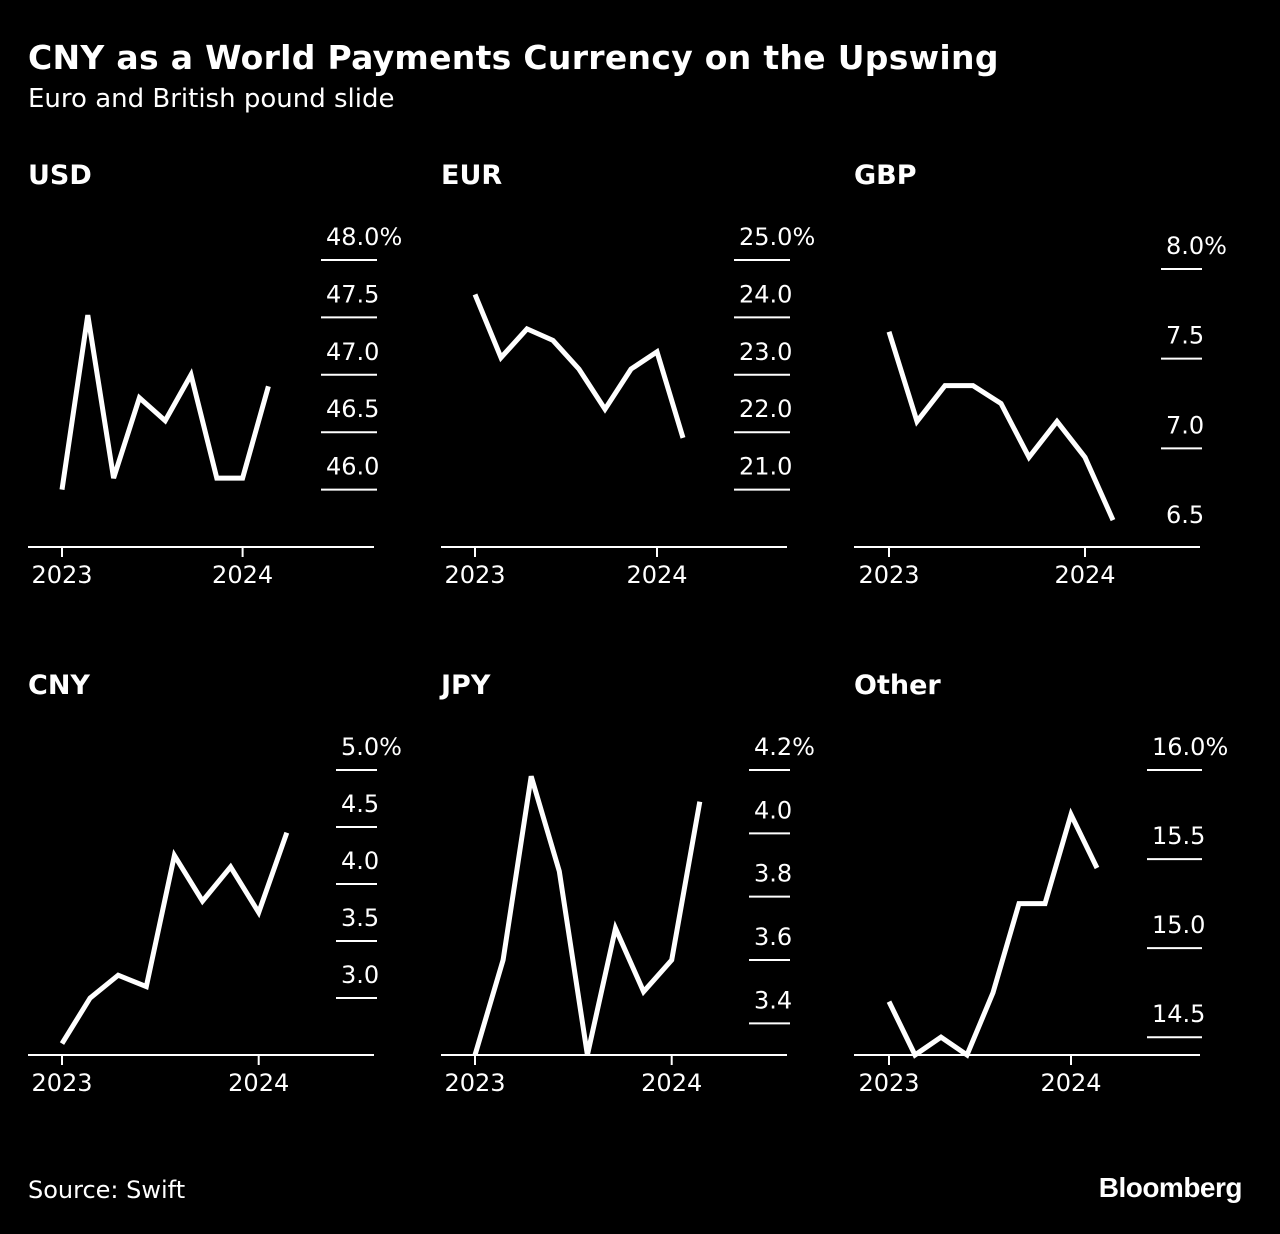 This screenshot has width=1280, height=1234. I want to click on y-tick-label-other: 15.0, so click(1178, 925).